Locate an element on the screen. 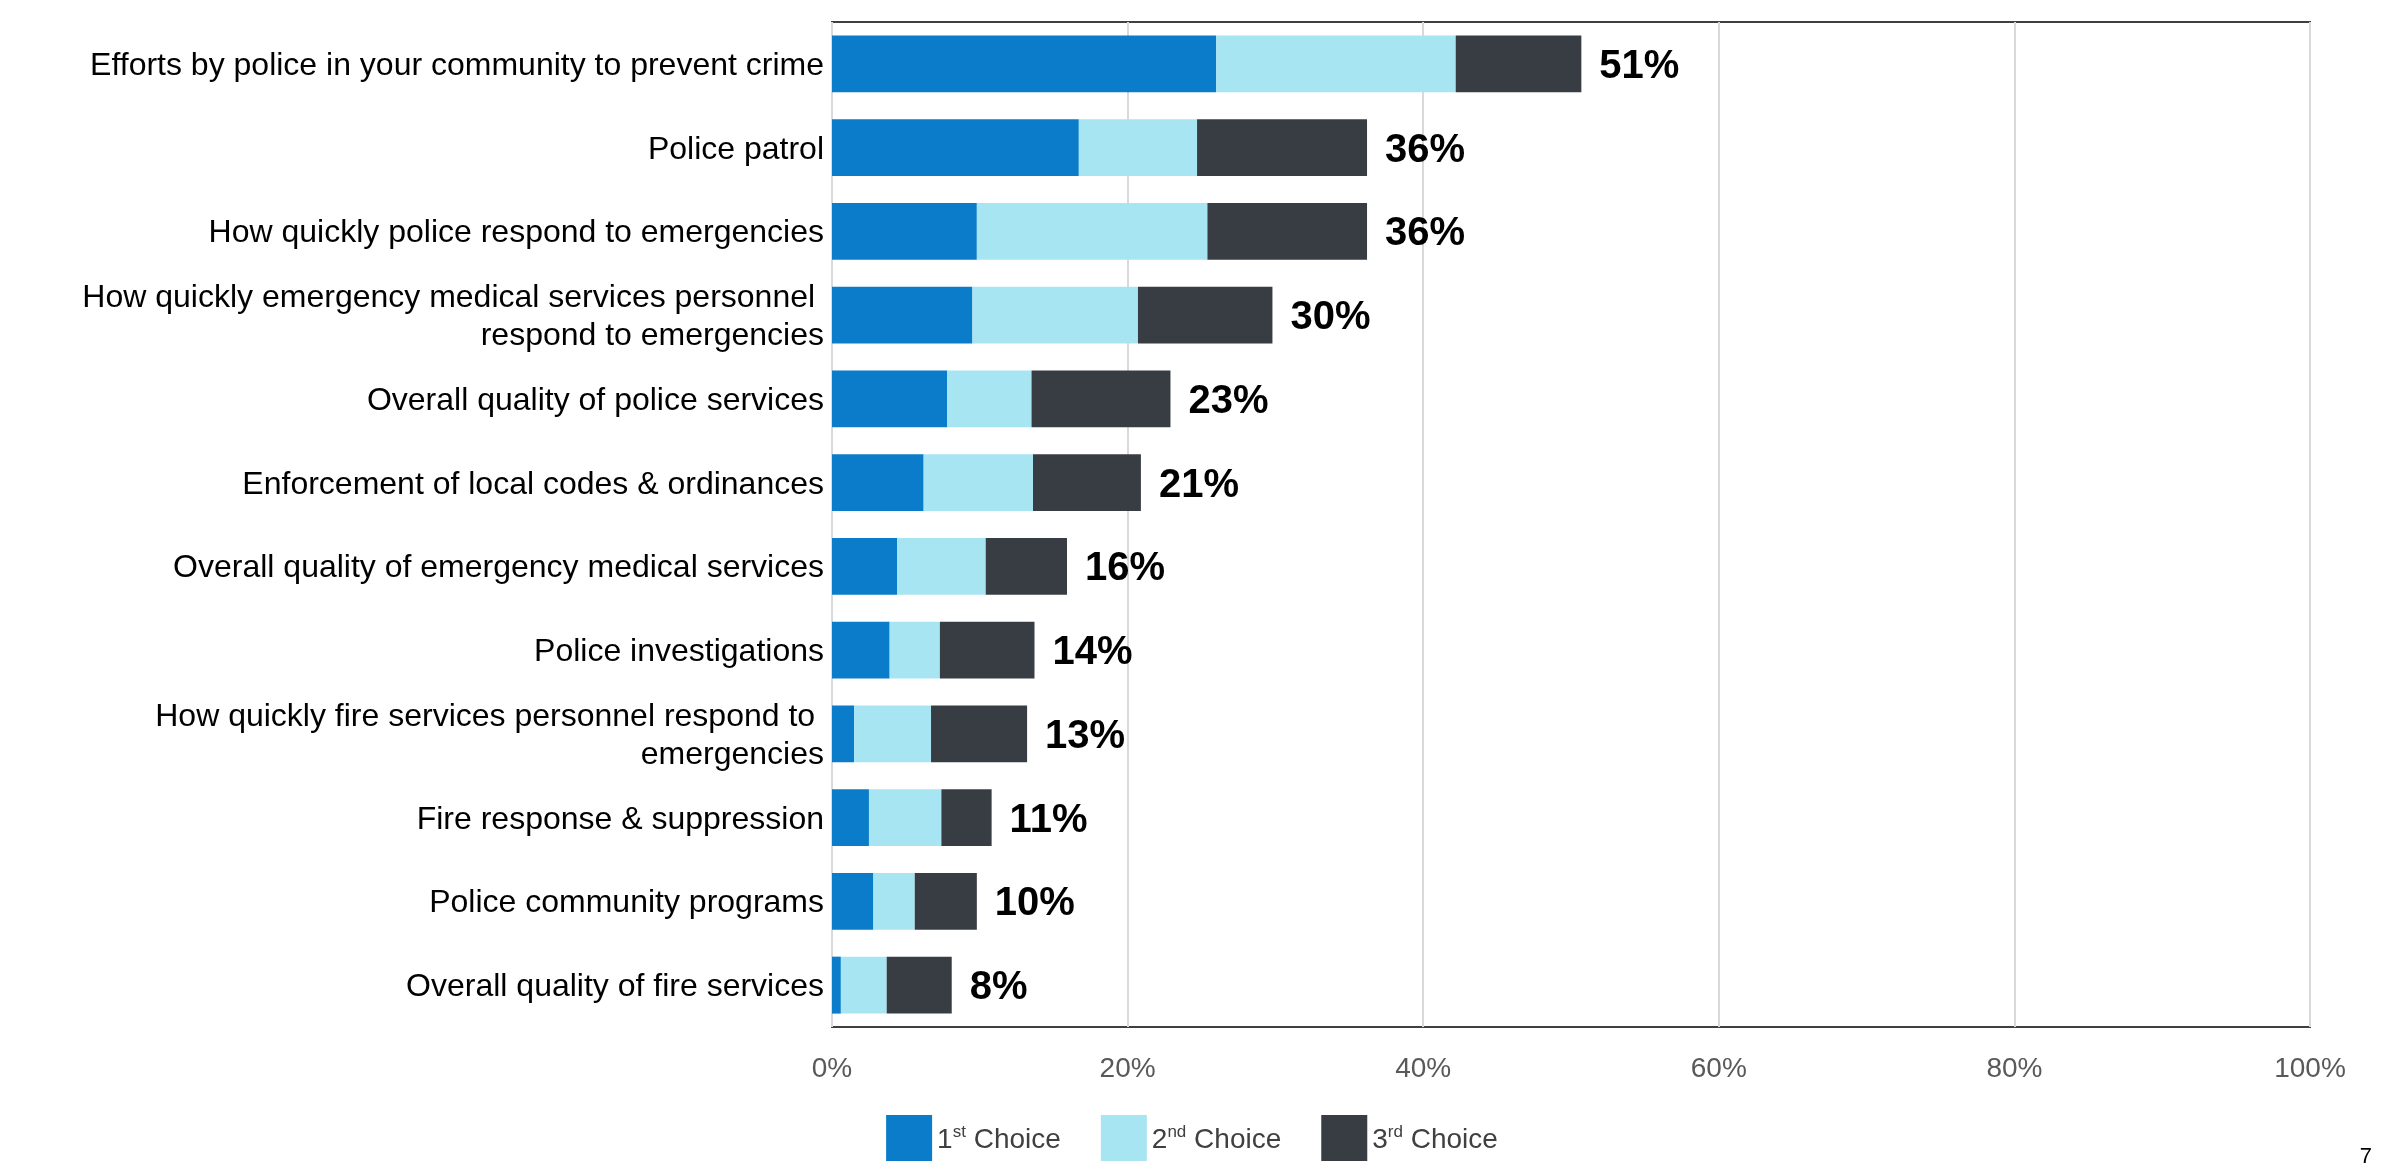  total-label: 21% is located at coordinates (1198, 482).